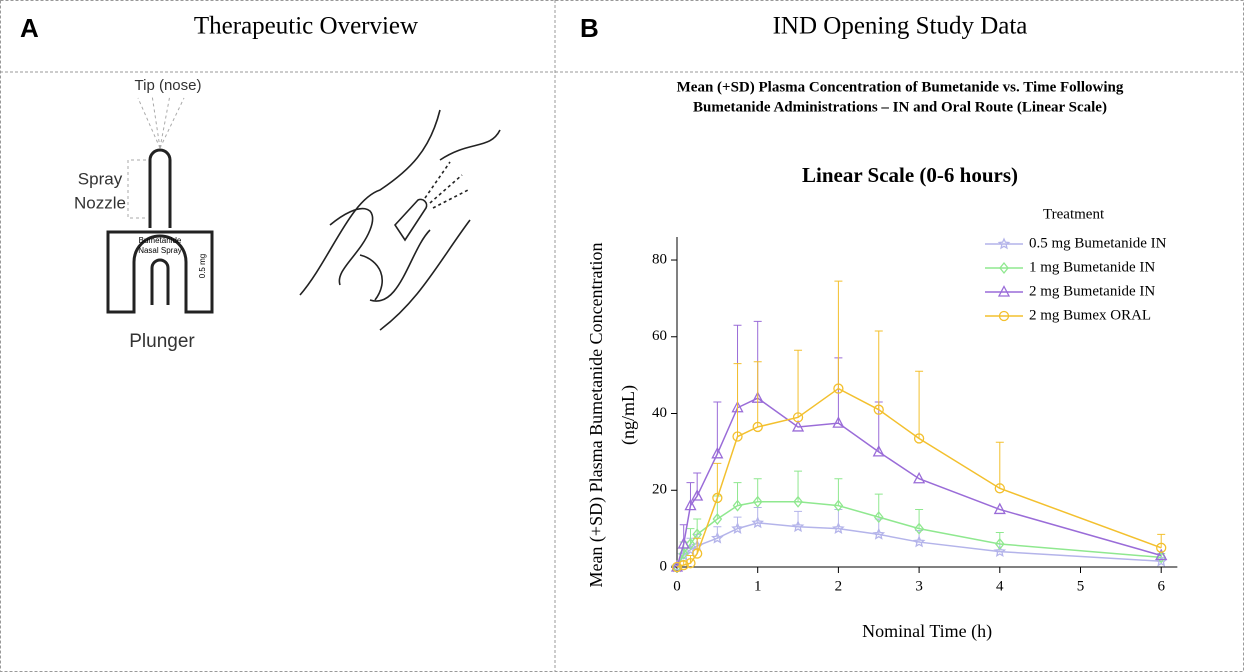  What do you see at coordinates (168, 85) in the screenshot?
I see `label: Tip (nose)` at bounding box center [168, 85].